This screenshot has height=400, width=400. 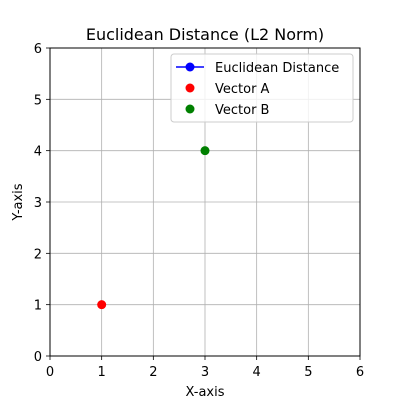 What do you see at coordinates (153, 228) in the screenshot?
I see `data-layer` at bounding box center [153, 228].